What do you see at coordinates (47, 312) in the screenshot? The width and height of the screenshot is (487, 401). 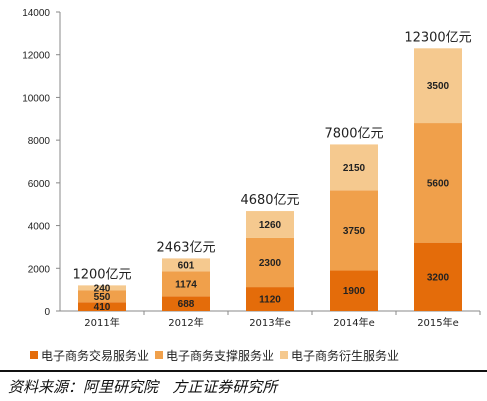 I see `y-tick-label: 0` at bounding box center [47, 312].